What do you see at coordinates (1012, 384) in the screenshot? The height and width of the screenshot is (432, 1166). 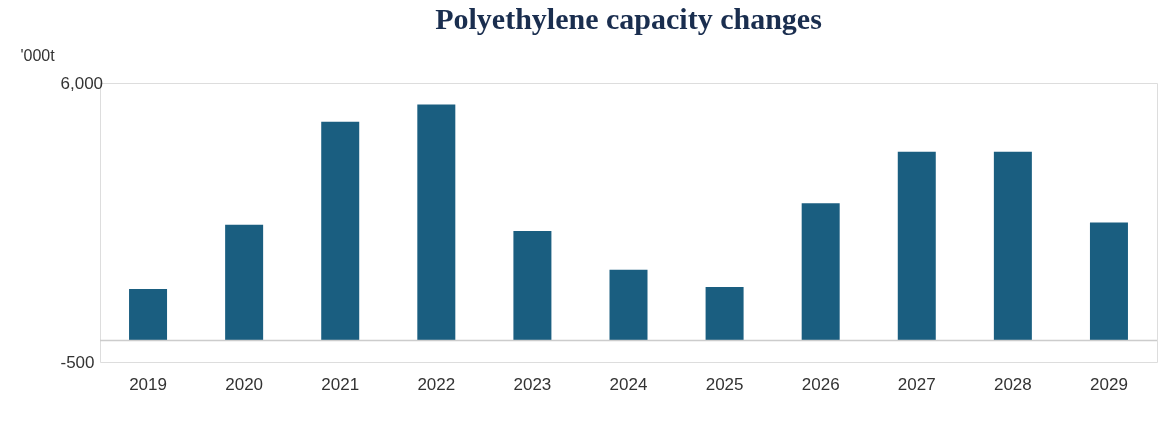 I see `x-tick-label: 2028` at bounding box center [1012, 384].